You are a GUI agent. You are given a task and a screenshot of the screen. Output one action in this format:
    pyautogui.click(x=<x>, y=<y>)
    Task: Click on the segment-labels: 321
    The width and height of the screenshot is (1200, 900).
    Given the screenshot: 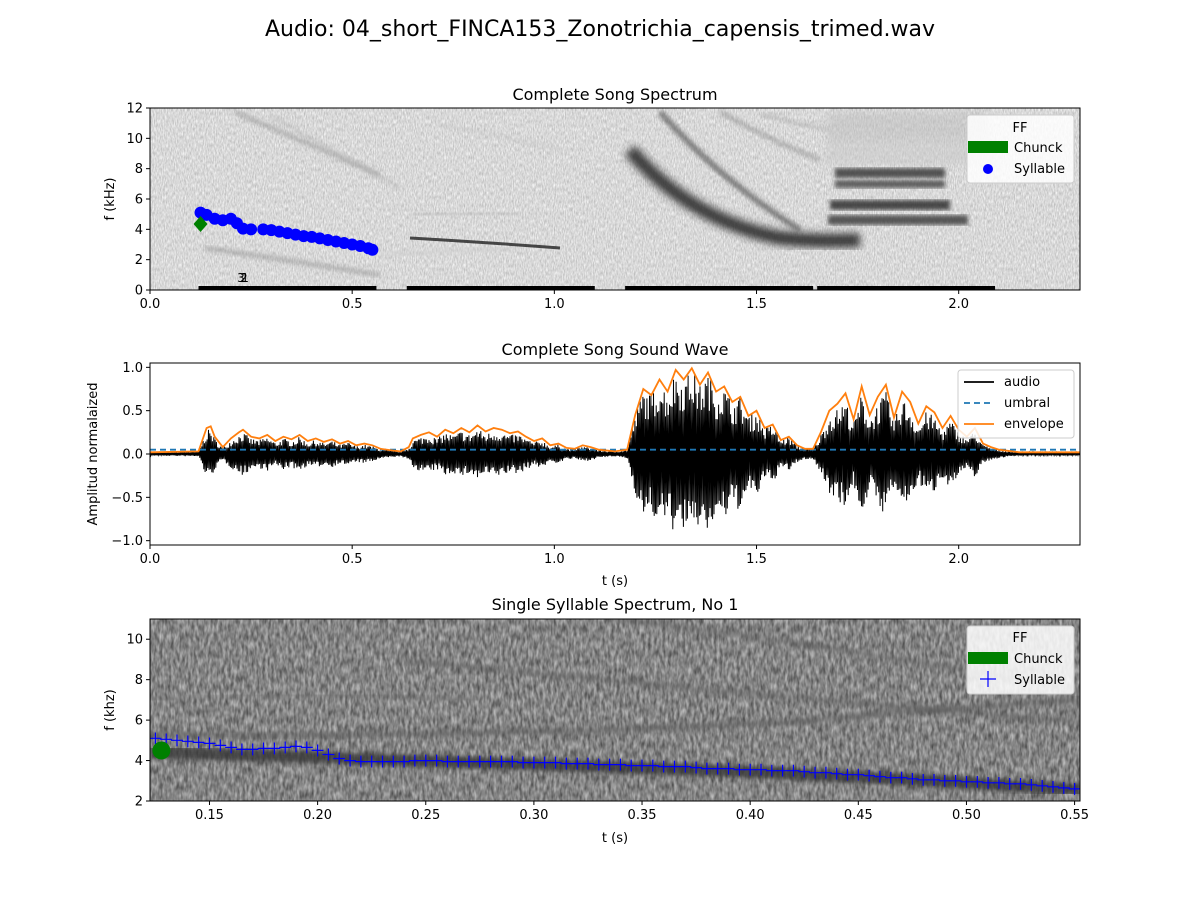 What is the action you would take?
    pyautogui.click(x=243, y=278)
    